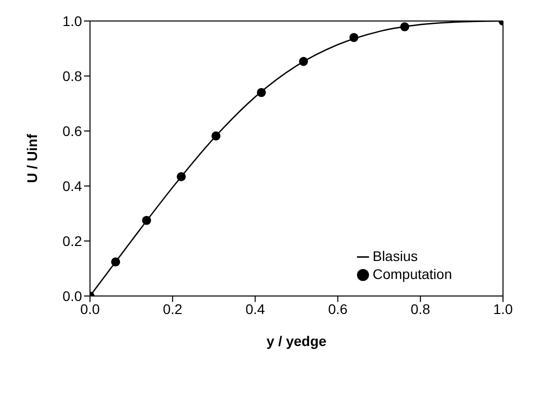  Describe the element at coordinates (296, 341) in the screenshot. I see `x-axis-title: y / yedge` at that location.